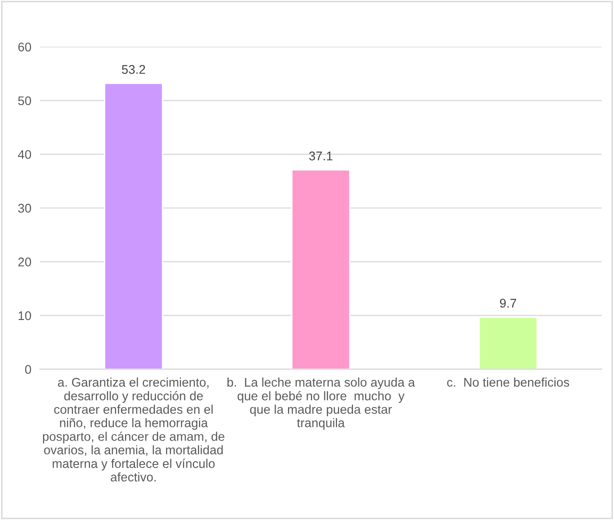 This screenshot has width=614, height=520. Describe the element at coordinates (25, 101) in the screenshot. I see `y-tick-label: 50` at that location.